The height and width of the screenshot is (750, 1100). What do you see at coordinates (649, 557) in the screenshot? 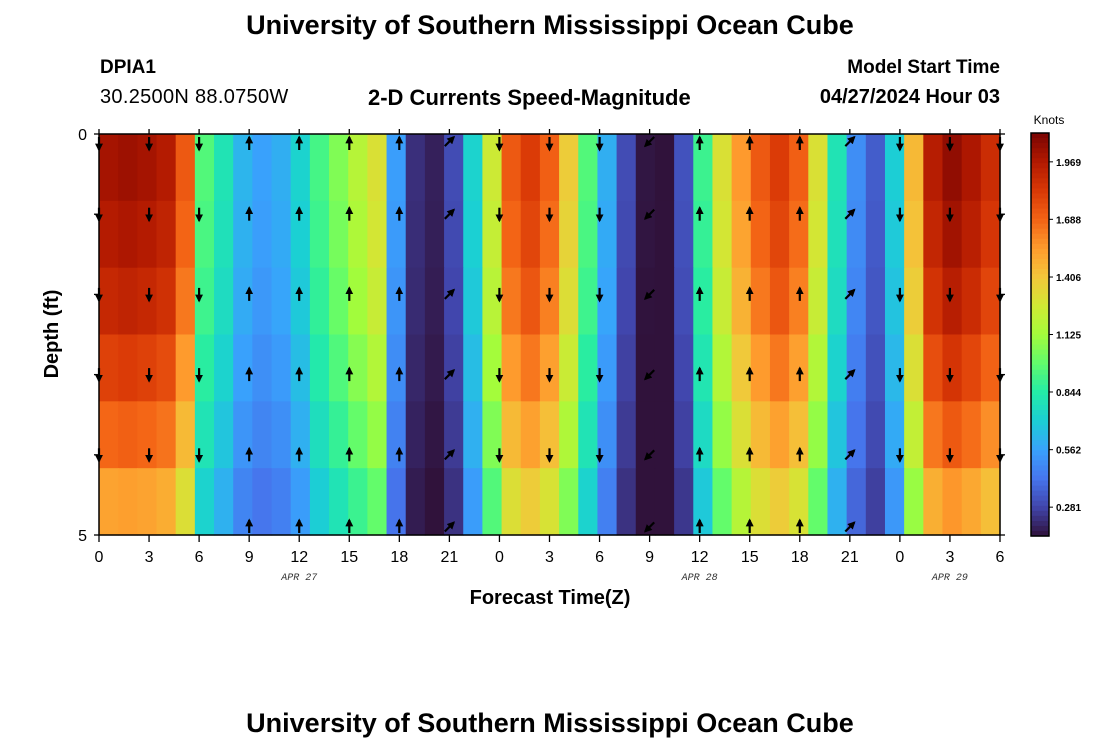
I see `x-tick-label: 9` at bounding box center [649, 557].